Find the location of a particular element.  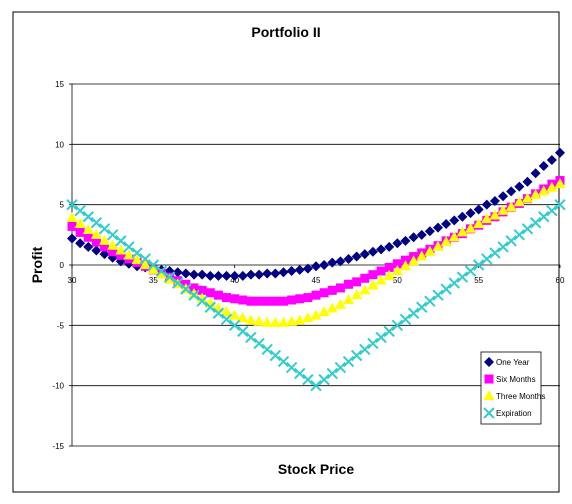

y-tick-label: 15 is located at coordinates (59, 84).